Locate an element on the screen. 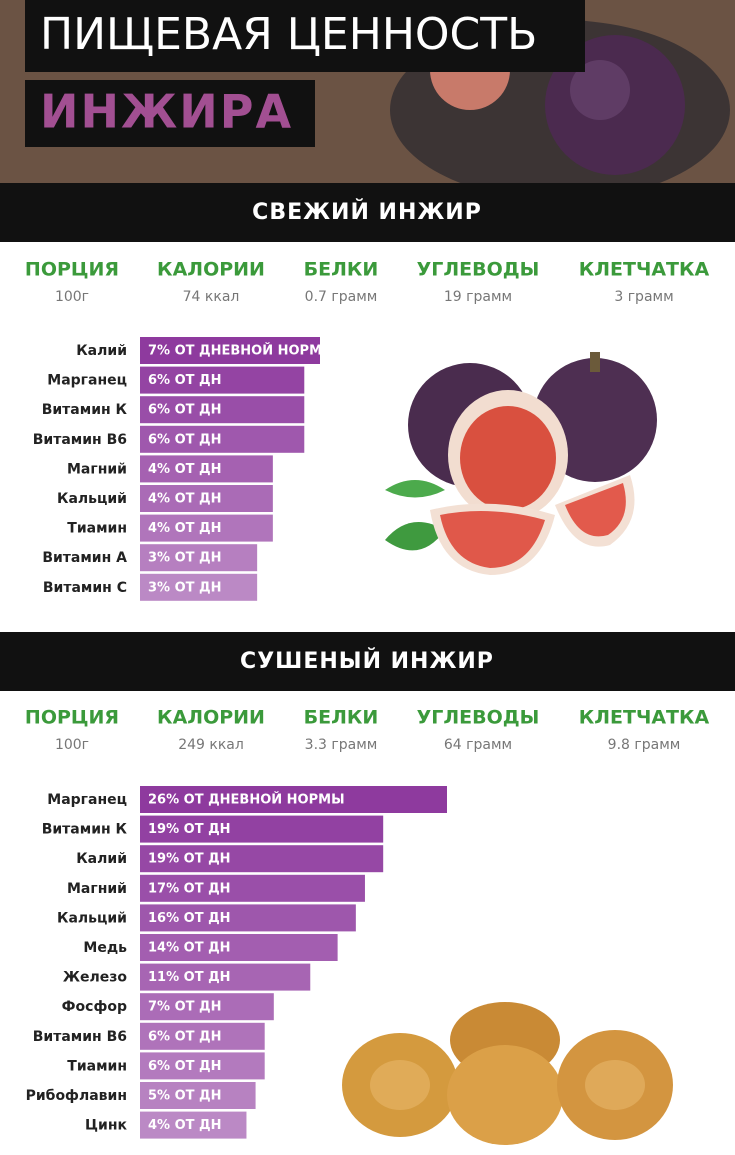  title-box is located at coordinates (305, 36).